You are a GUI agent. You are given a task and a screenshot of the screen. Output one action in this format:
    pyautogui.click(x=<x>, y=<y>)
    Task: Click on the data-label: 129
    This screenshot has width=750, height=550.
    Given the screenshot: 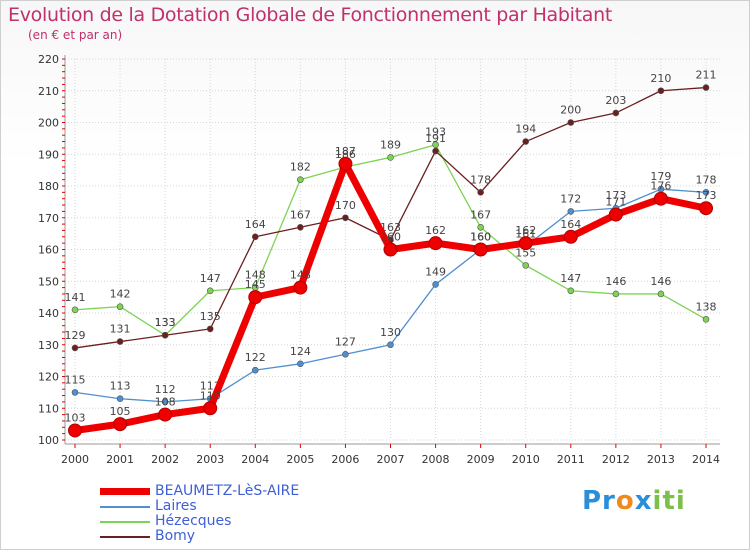 What is the action you would take?
    pyautogui.click(x=75, y=335)
    